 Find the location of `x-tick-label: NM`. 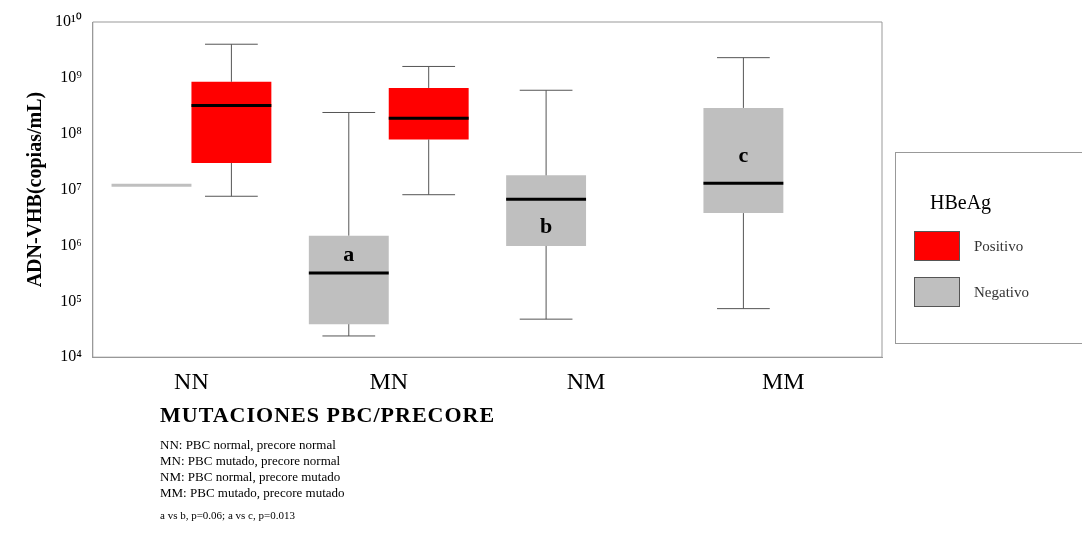

x-tick-label: NM is located at coordinates (586, 380).